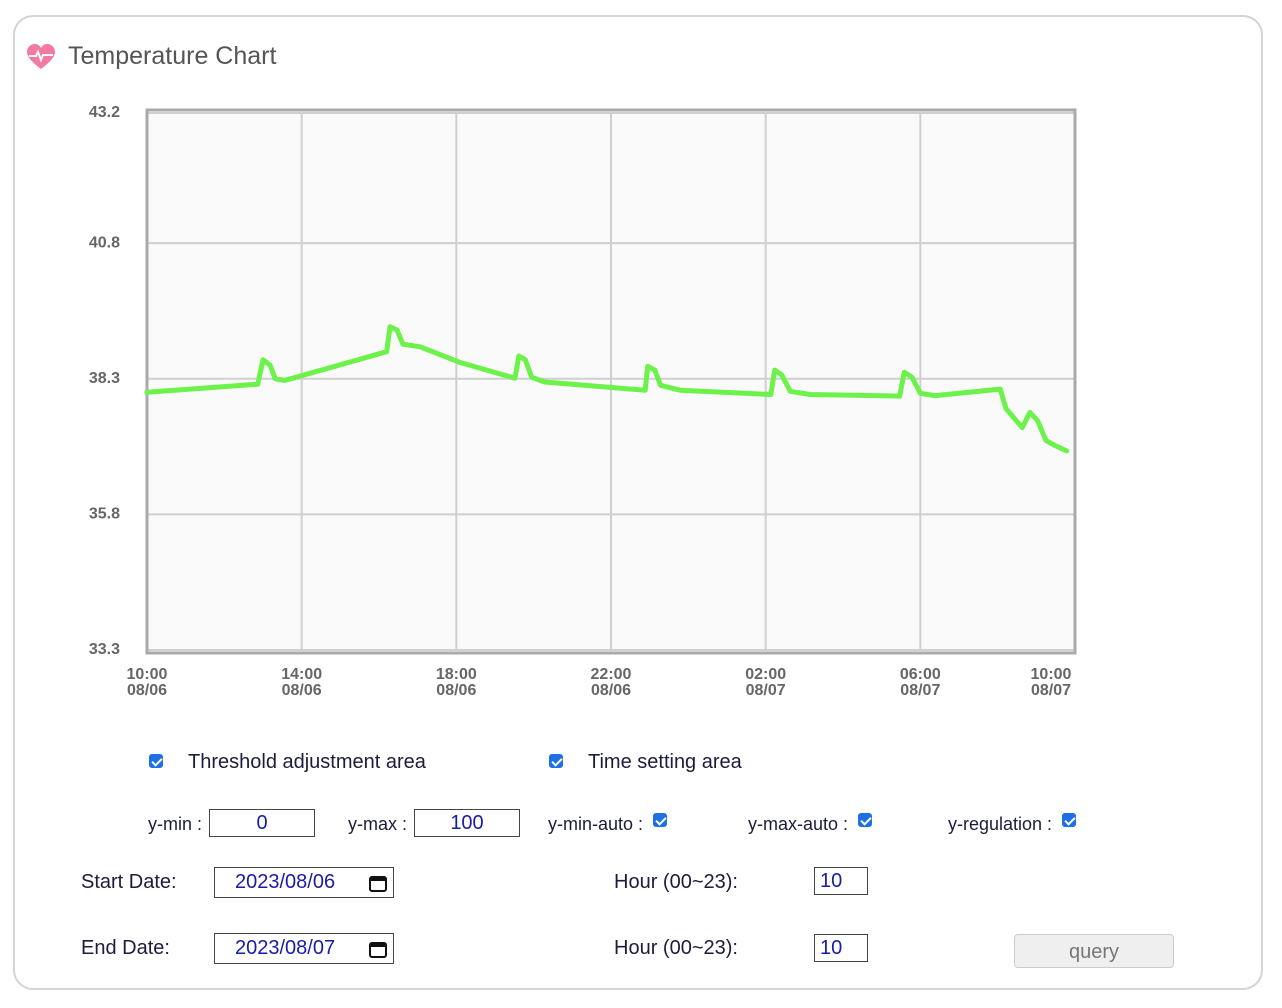 The height and width of the screenshot is (1008, 1282). I want to click on x-tick-label: 10:00 08/06, so click(147, 682).